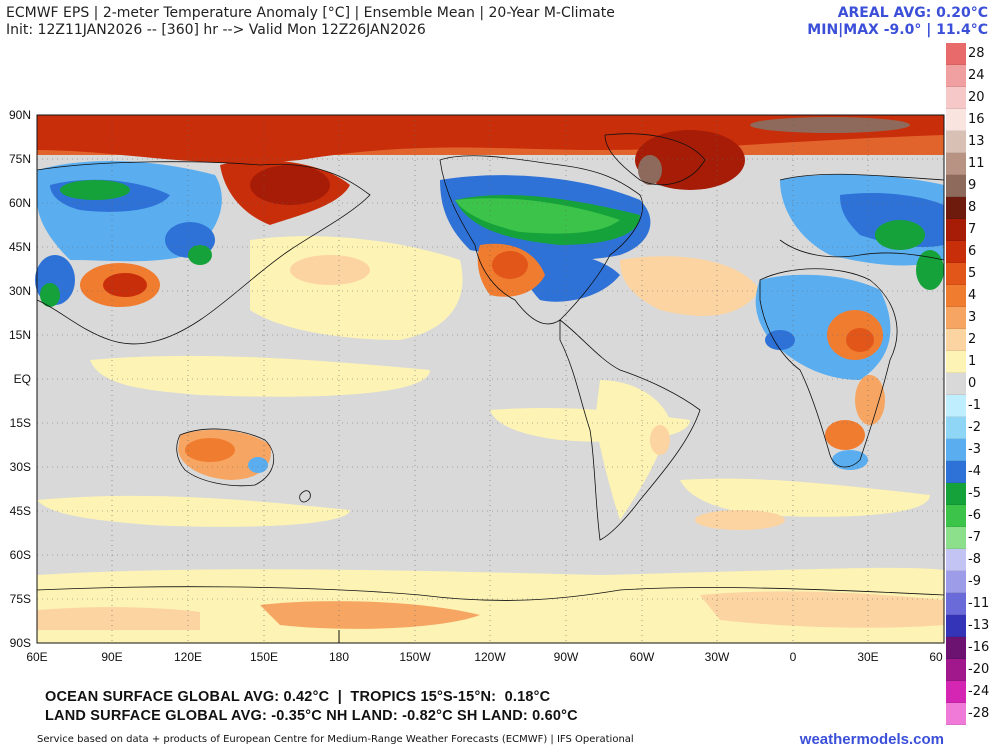 The width and height of the screenshot is (1000, 750). What do you see at coordinates (979, 603) in the screenshot?
I see `colorbar-label: -11` at bounding box center [979, 603].